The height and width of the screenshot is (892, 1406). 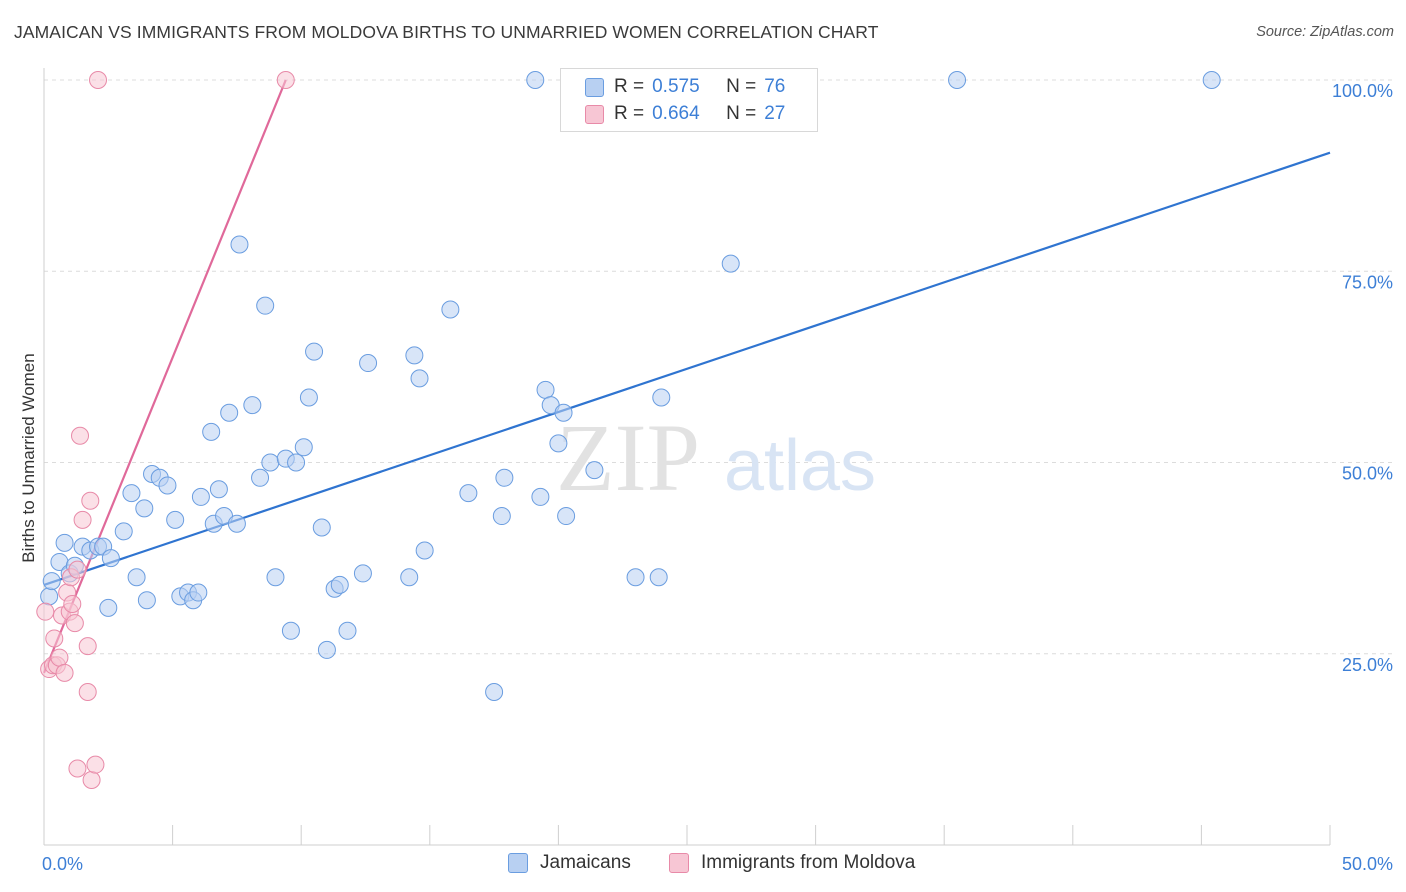 I want to click on swatch-jamaicans, so click(x=518, y=863).